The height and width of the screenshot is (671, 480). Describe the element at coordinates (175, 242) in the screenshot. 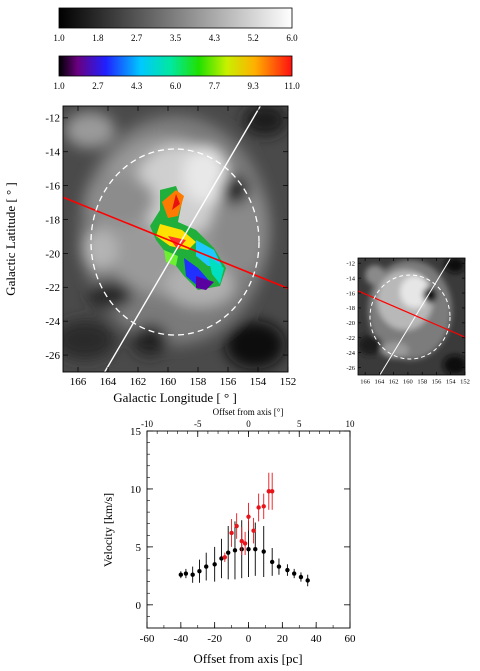

I see `dashed-circle` at that location.